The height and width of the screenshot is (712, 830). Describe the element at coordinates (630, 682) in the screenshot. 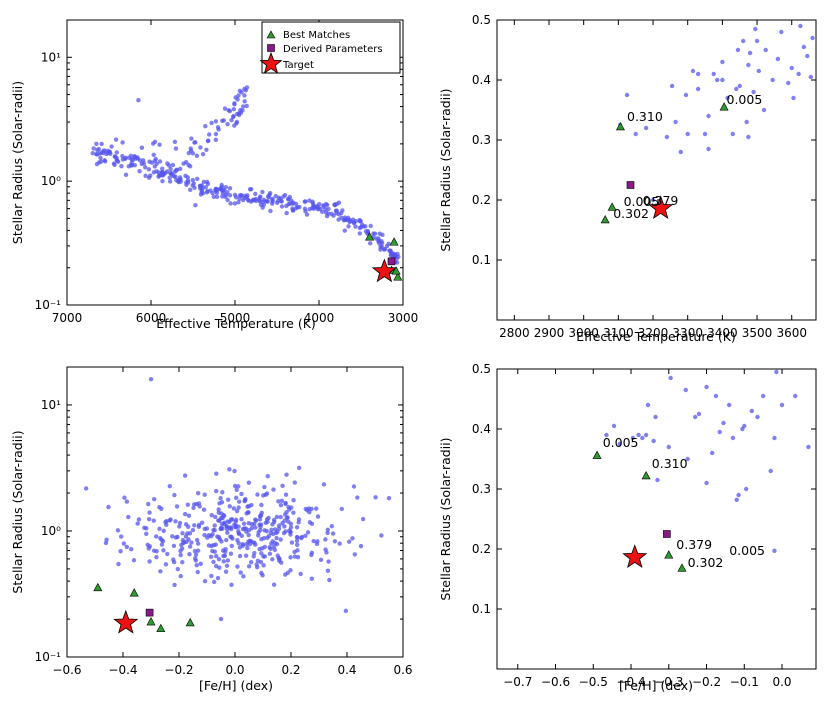

I see `x-tick-label: −0.4` at that location.